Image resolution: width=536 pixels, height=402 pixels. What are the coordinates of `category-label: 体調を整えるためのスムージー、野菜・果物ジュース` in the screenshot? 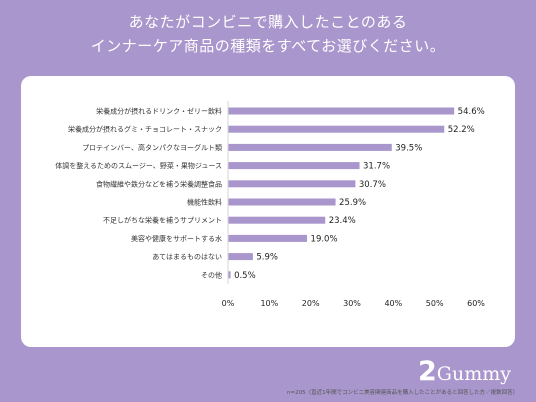 It's located at (138, 165).